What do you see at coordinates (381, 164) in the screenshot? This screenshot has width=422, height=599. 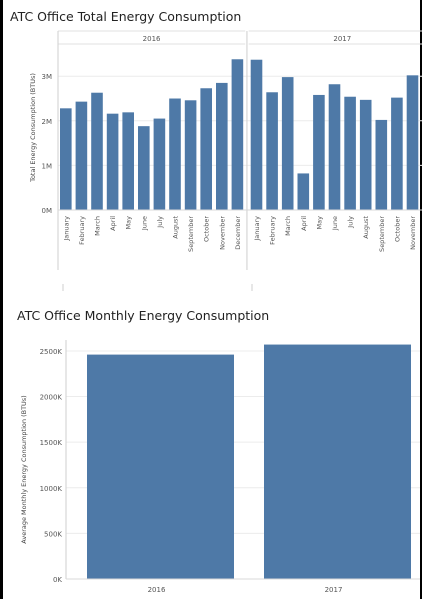 I see `bar-2017-september` at bounding box center [381, 164].